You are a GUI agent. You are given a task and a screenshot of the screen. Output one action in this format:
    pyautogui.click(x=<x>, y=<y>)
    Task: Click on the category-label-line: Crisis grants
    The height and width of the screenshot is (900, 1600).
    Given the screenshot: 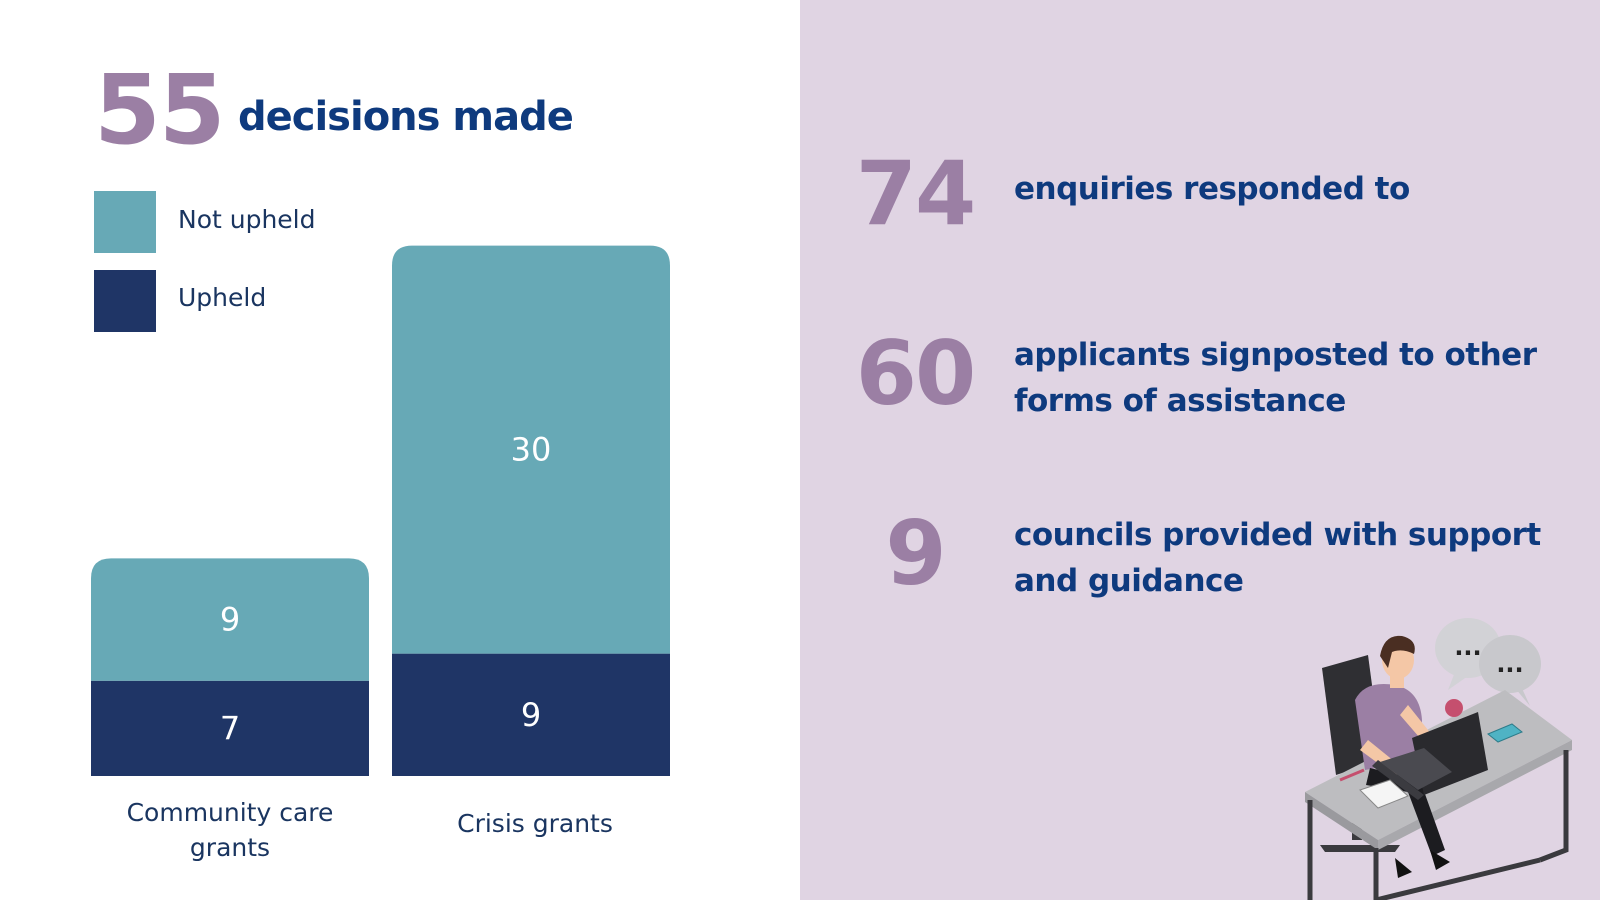 What is the action you would take?
    pyautogui.click(x=535, y=823)
    